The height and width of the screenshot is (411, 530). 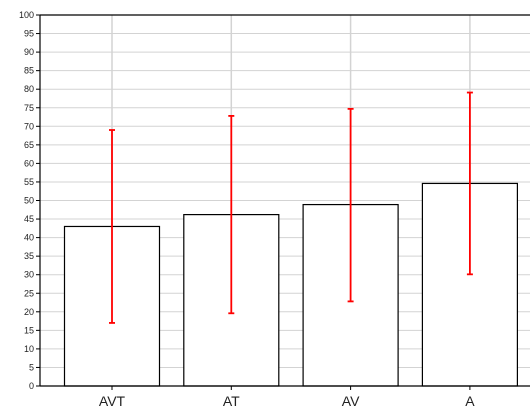 I want to click on y-tick-label: 25, so click(x=29, y=293).